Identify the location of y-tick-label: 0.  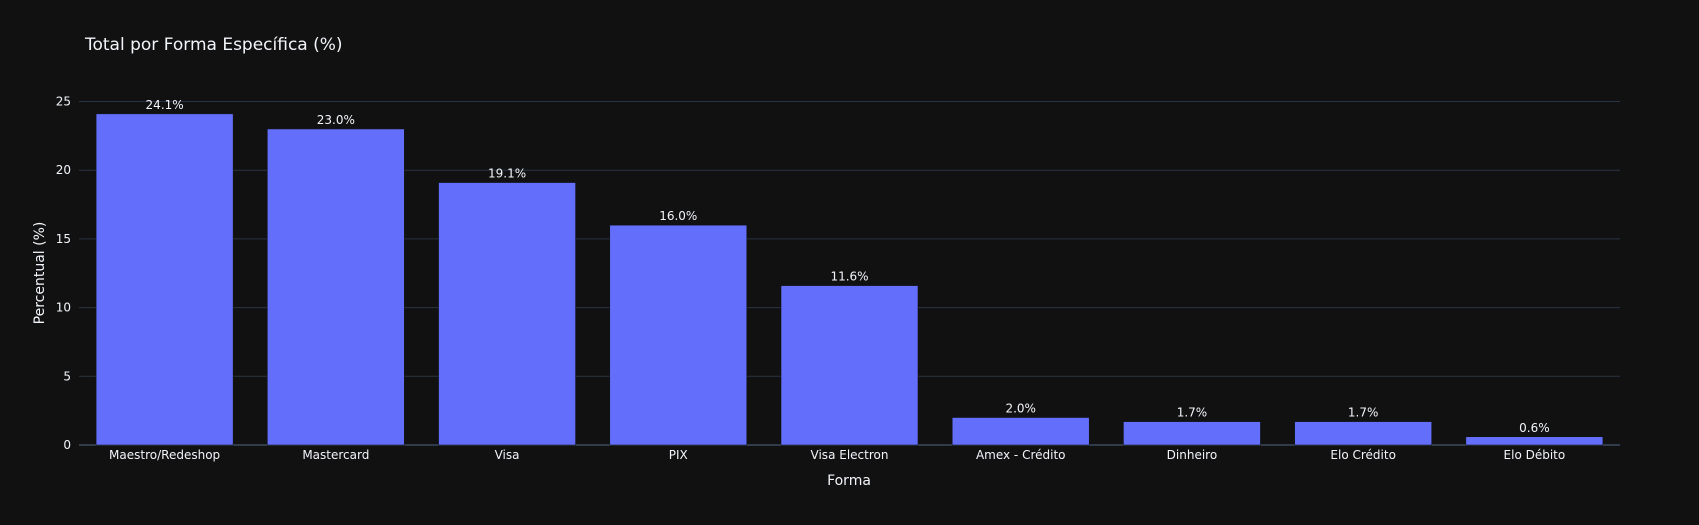
(67, 445).